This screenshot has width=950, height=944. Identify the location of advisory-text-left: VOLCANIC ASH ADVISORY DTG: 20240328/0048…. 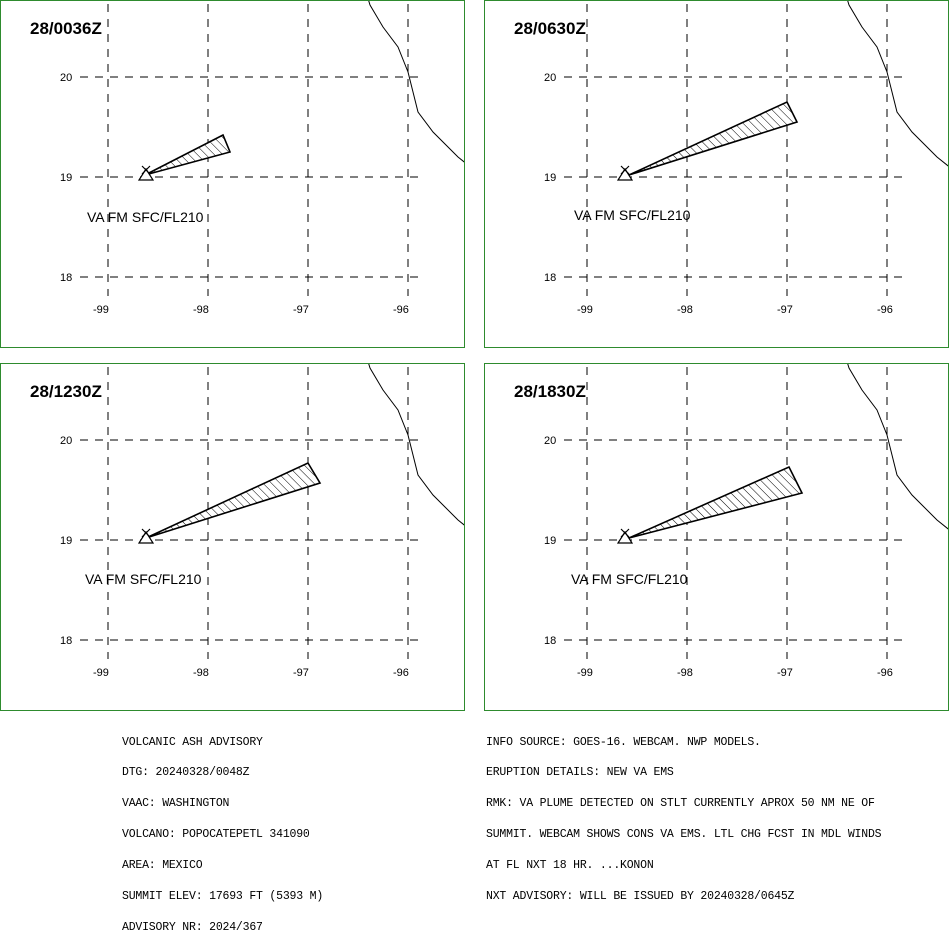
(222, 830).